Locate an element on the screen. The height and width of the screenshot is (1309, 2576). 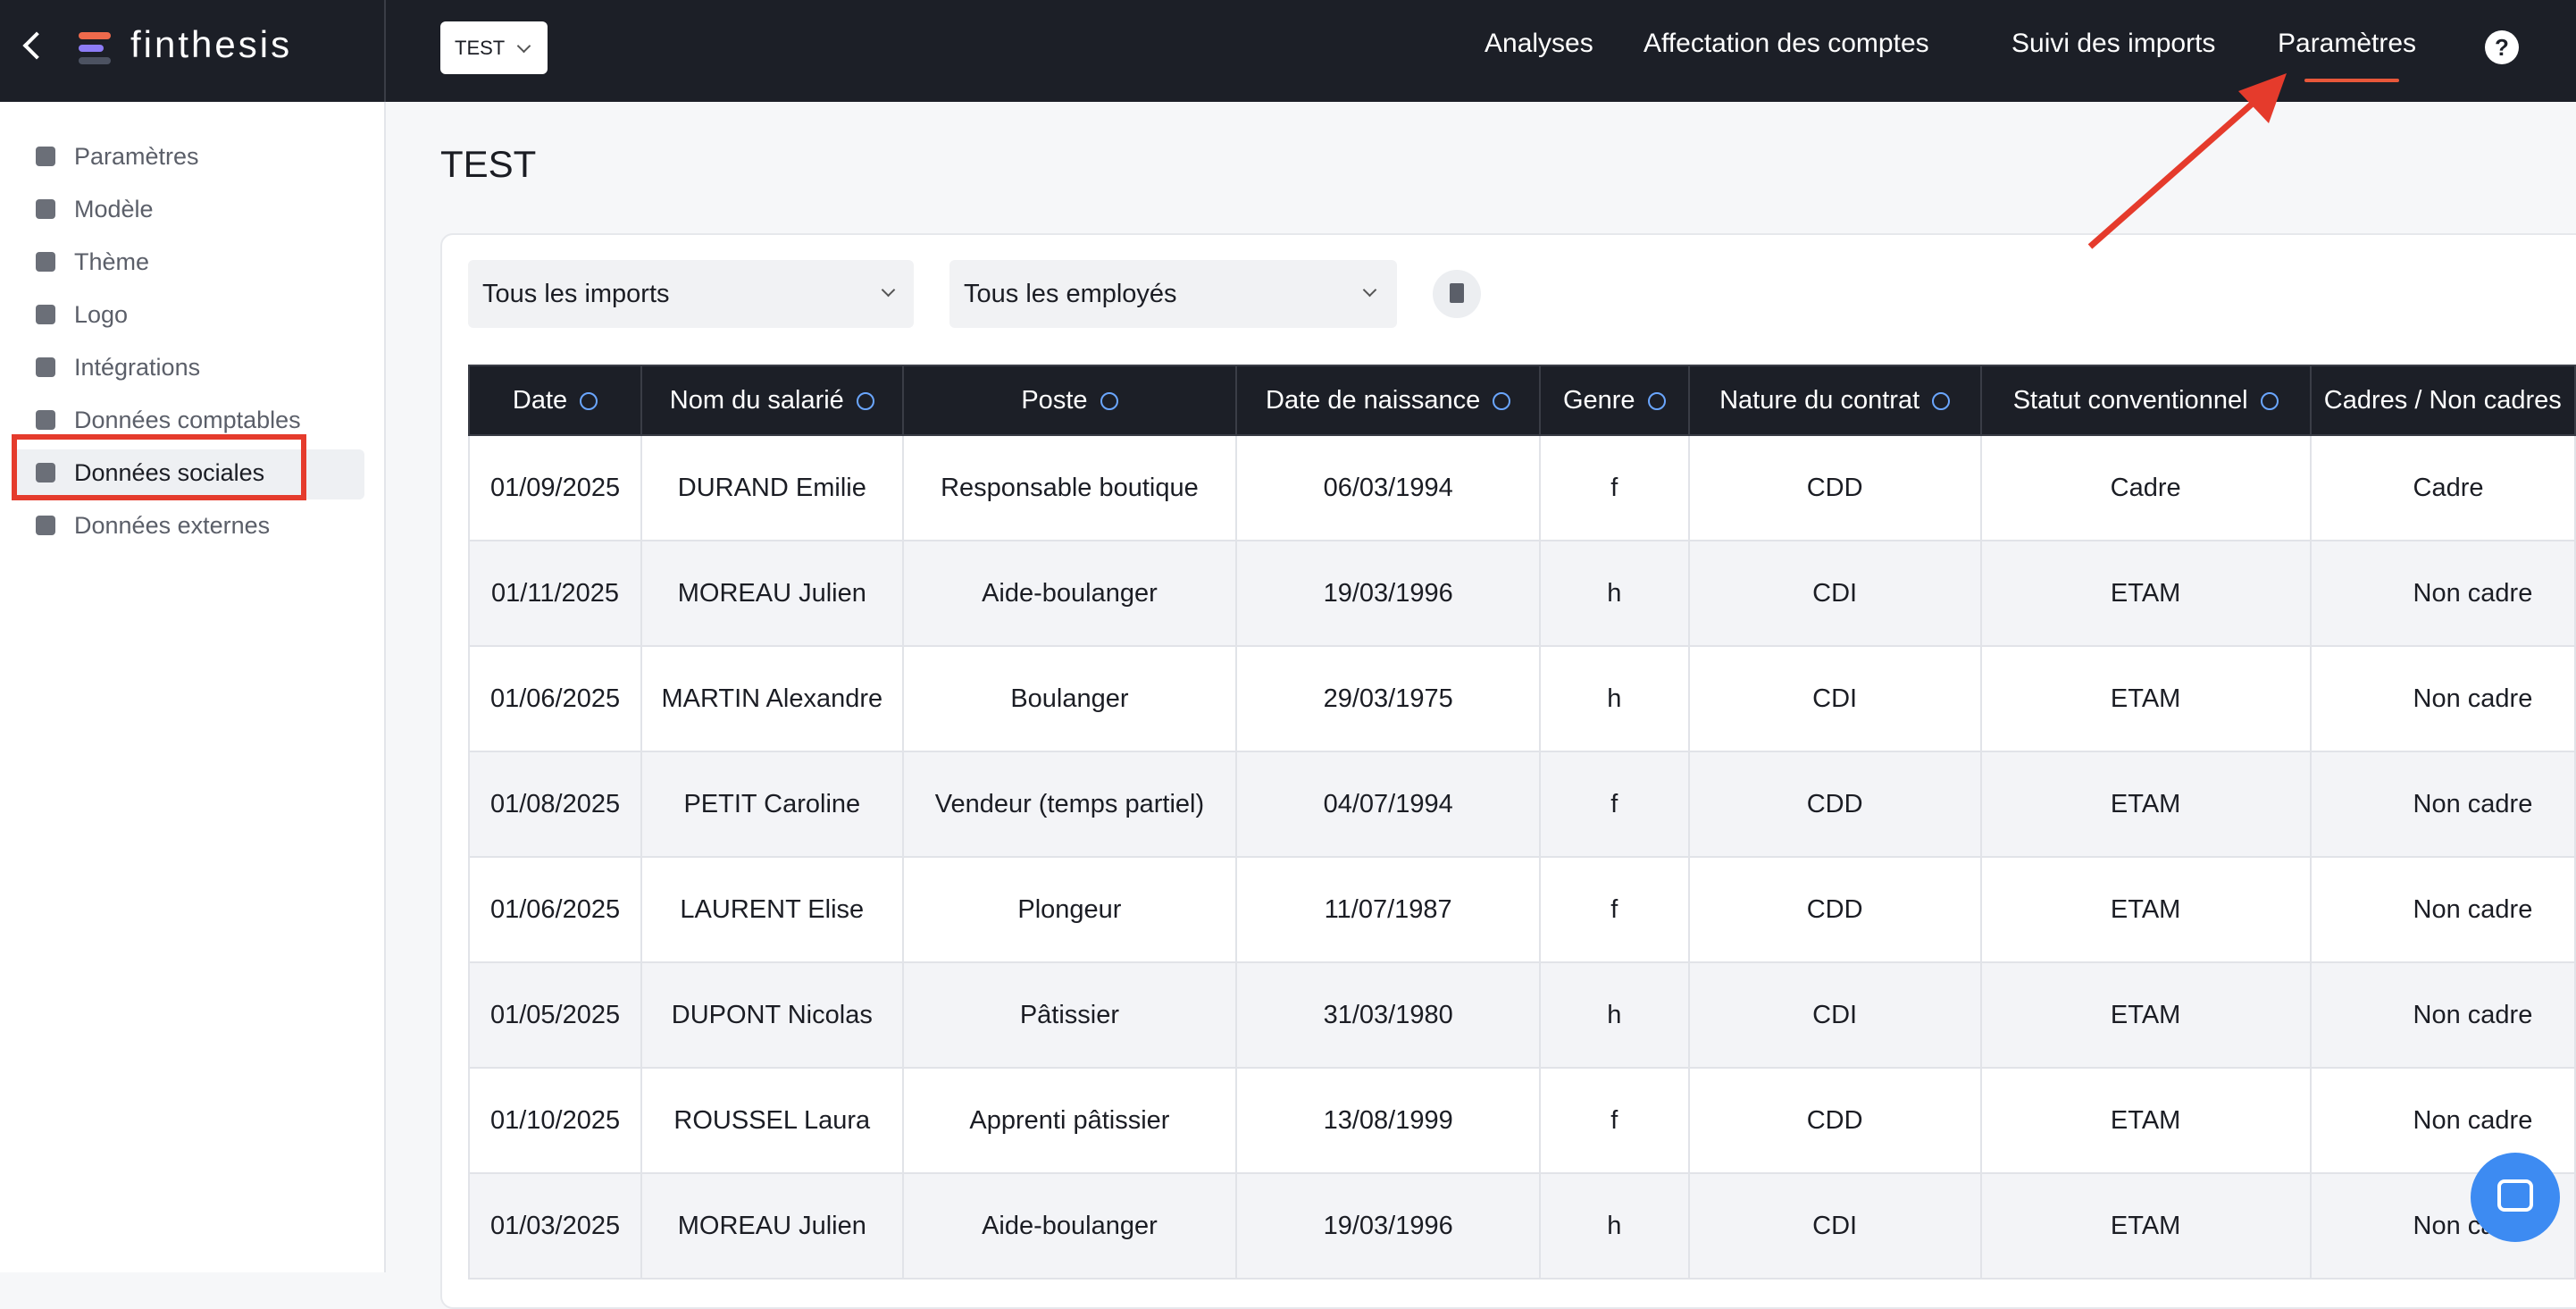
table-cell: MARTIN Alexandre is located at coordinates (772, 698).